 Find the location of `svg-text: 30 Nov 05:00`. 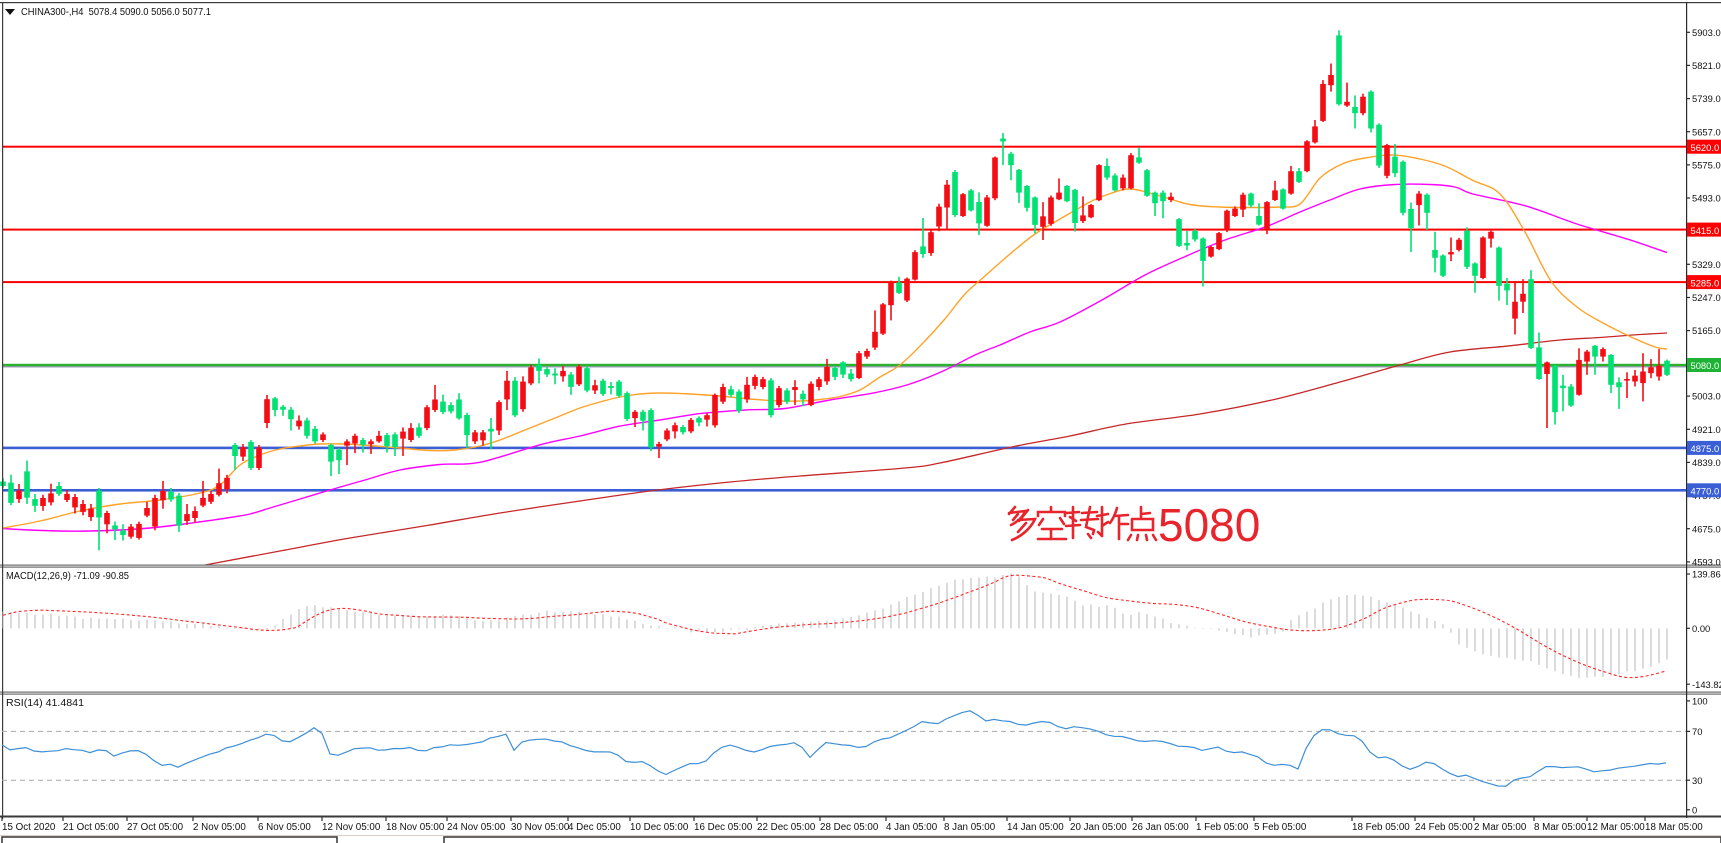

svg-text: 30 Nov 05:00 is located at coordinates (540, 827).